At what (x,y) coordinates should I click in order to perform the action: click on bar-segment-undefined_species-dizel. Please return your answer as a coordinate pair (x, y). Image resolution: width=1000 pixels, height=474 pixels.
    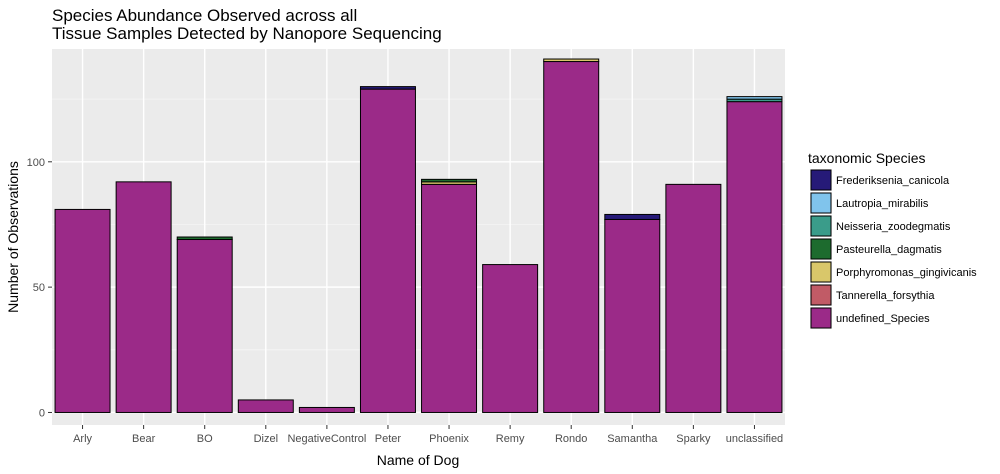
    Looking at the image, I should click on (265, 406).